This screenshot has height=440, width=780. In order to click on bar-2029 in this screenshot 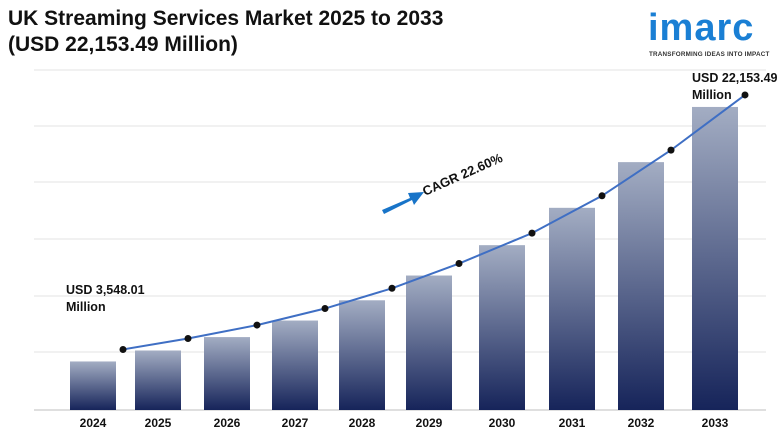, I will do `click(429, 342)`.